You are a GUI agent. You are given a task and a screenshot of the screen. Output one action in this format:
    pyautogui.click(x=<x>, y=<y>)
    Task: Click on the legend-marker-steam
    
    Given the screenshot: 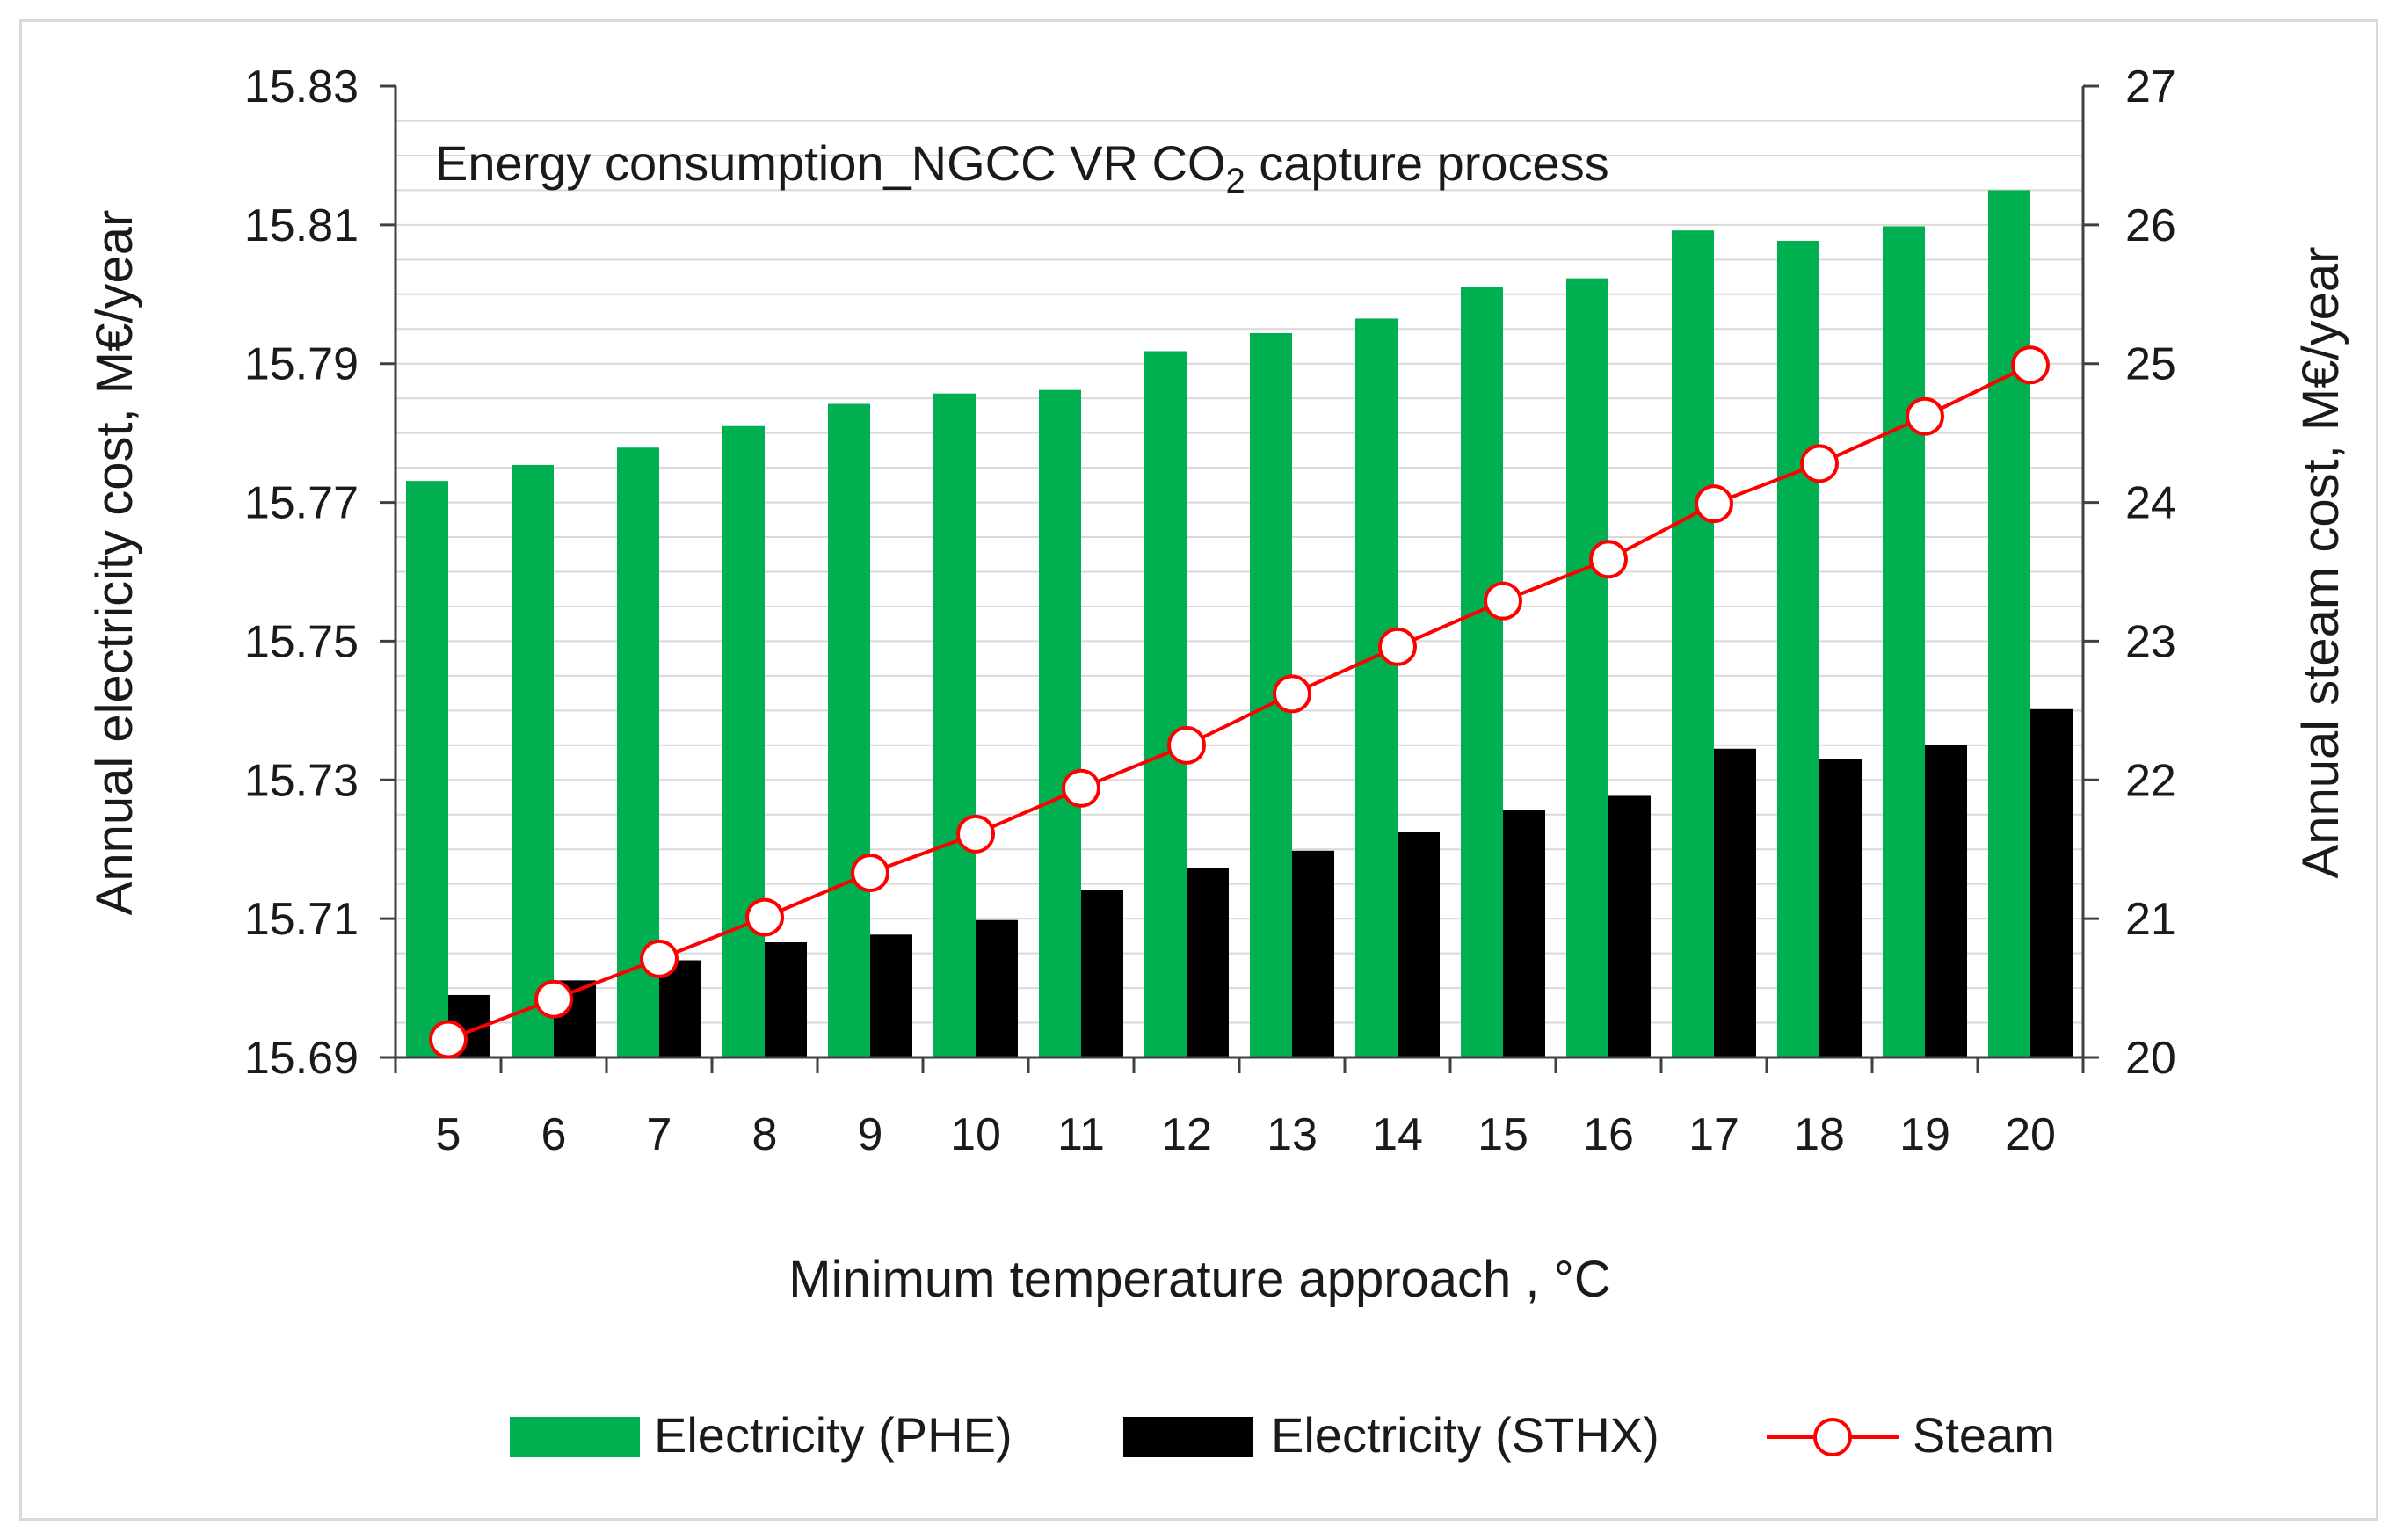 What is the action you would take?
    pyautogui.click(x=1832, y=1437)
    